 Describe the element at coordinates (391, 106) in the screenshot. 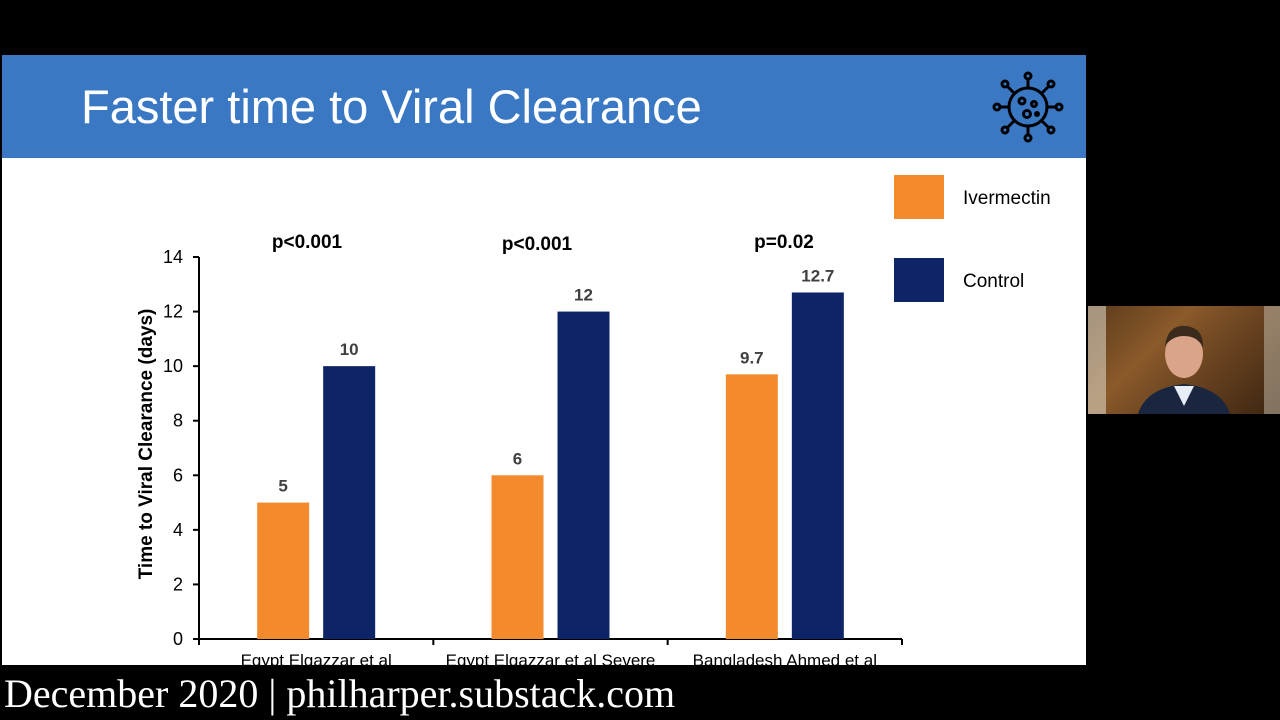

I see `slide-title: Faster time to Viral Clearance` at that location.